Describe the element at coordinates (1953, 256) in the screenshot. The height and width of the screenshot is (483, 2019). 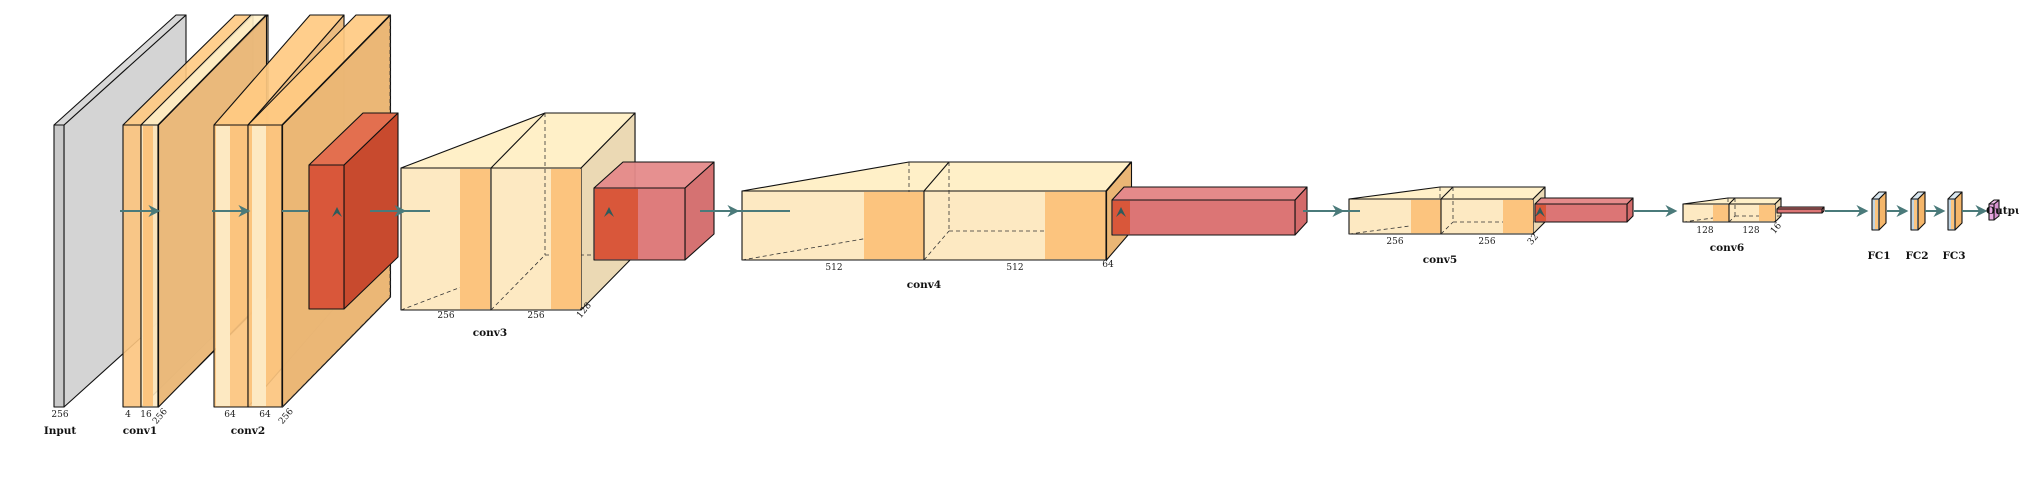
I see `fc3-layer-label: FC3` at that location.